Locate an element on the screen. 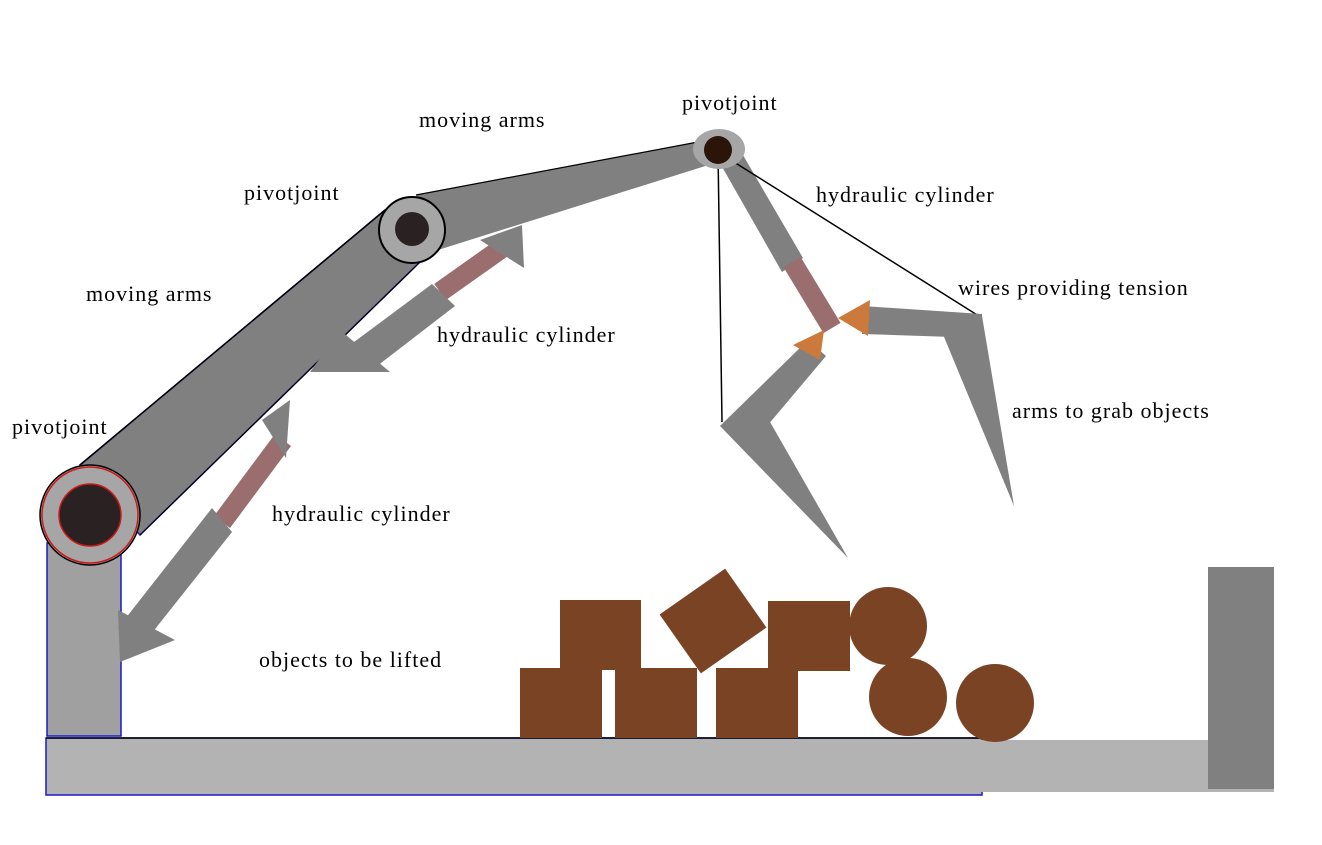 The image size is (1322, 845). right-gripper-tip is located at coordinates (854, 318).